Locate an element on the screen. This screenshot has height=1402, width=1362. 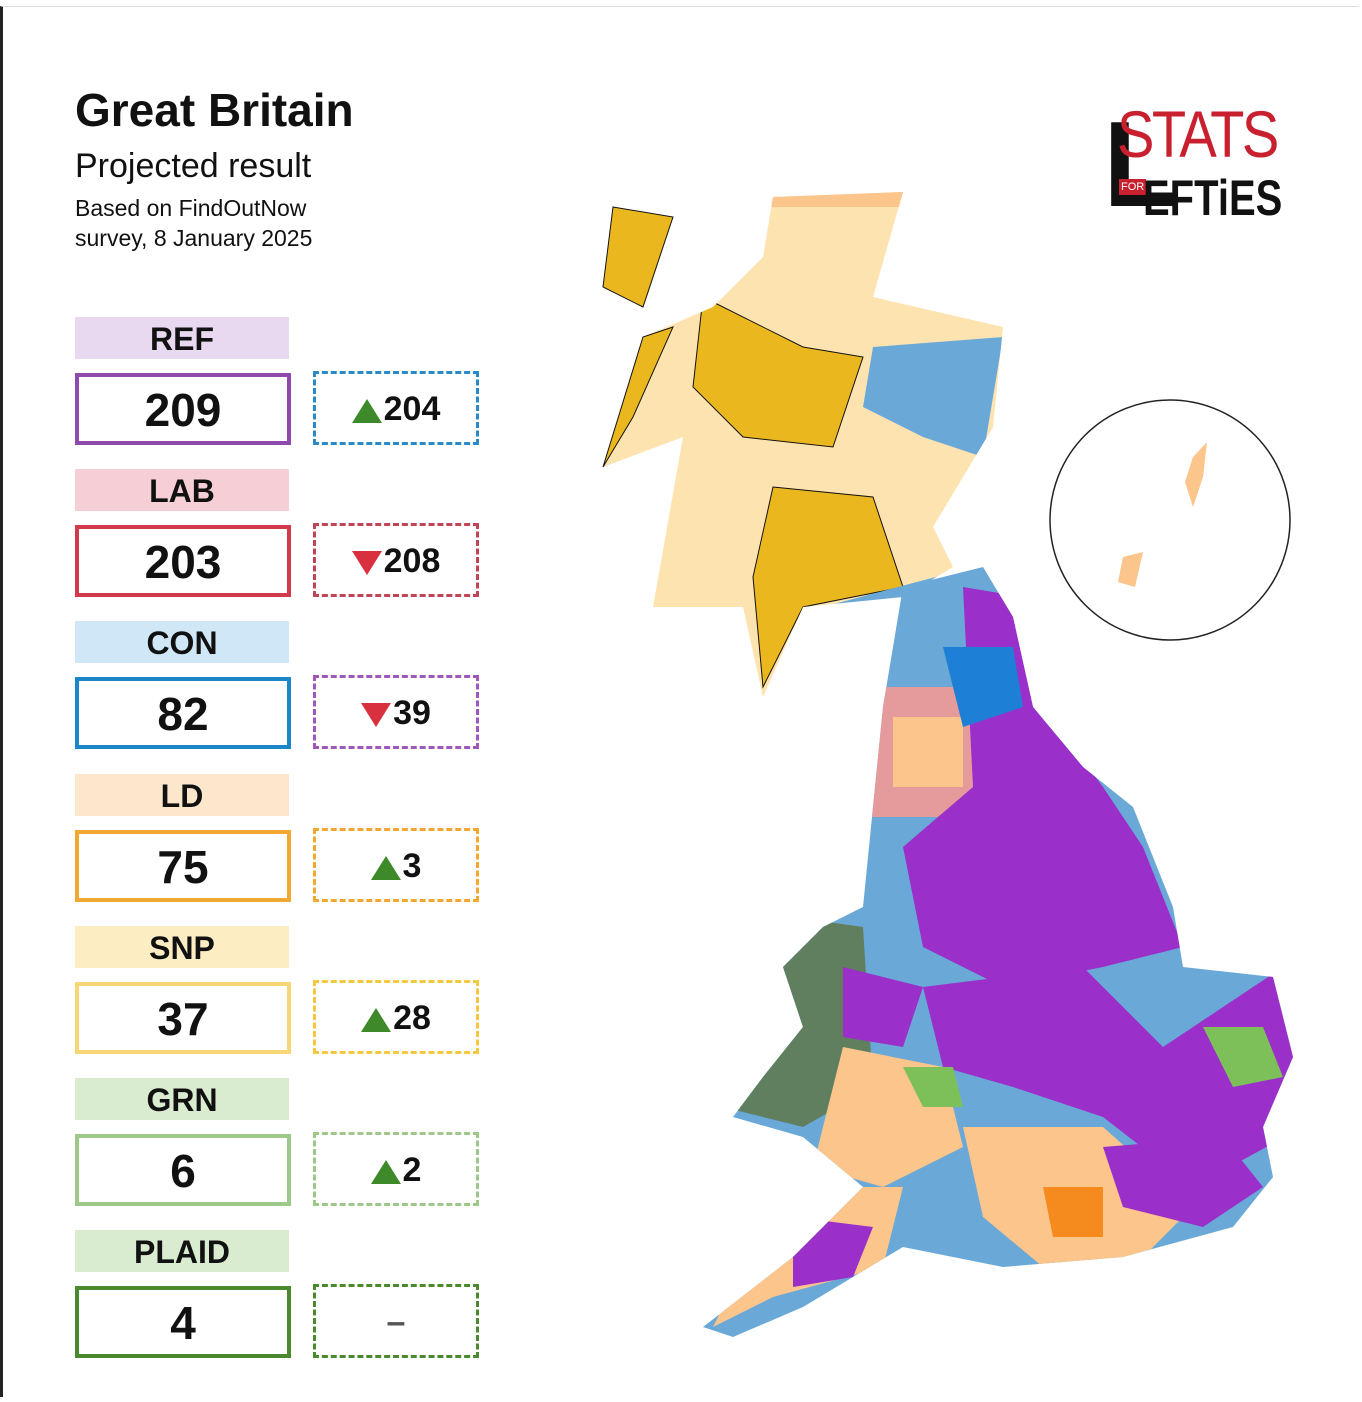
change-value: 208 is located at coordinates (412, 561).